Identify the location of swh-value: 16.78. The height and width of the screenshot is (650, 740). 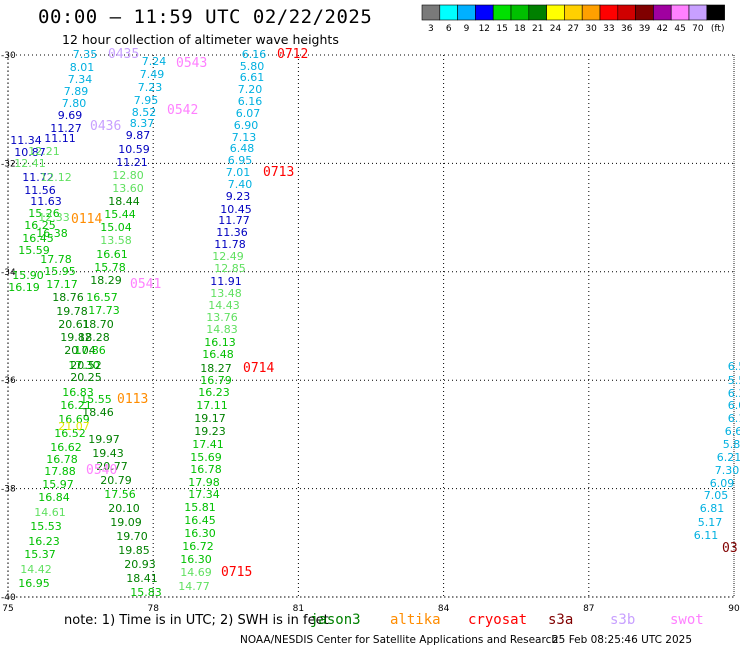
(206, 469).